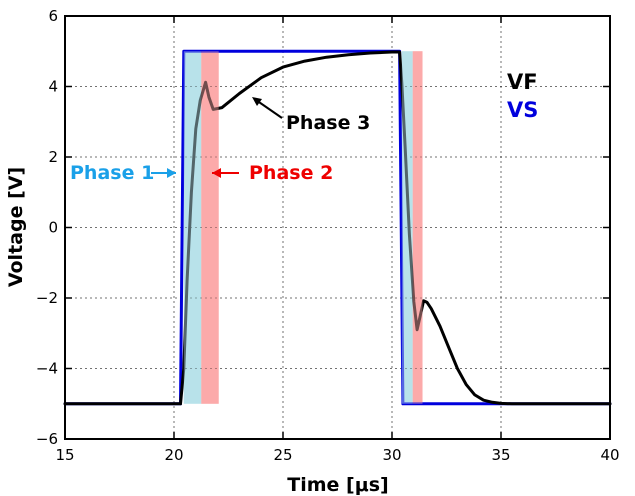  What do you see at coordinates (64, 455) in the screenshot?
I see `x-tick-label-0: 15` at bounding box center [64, 455].